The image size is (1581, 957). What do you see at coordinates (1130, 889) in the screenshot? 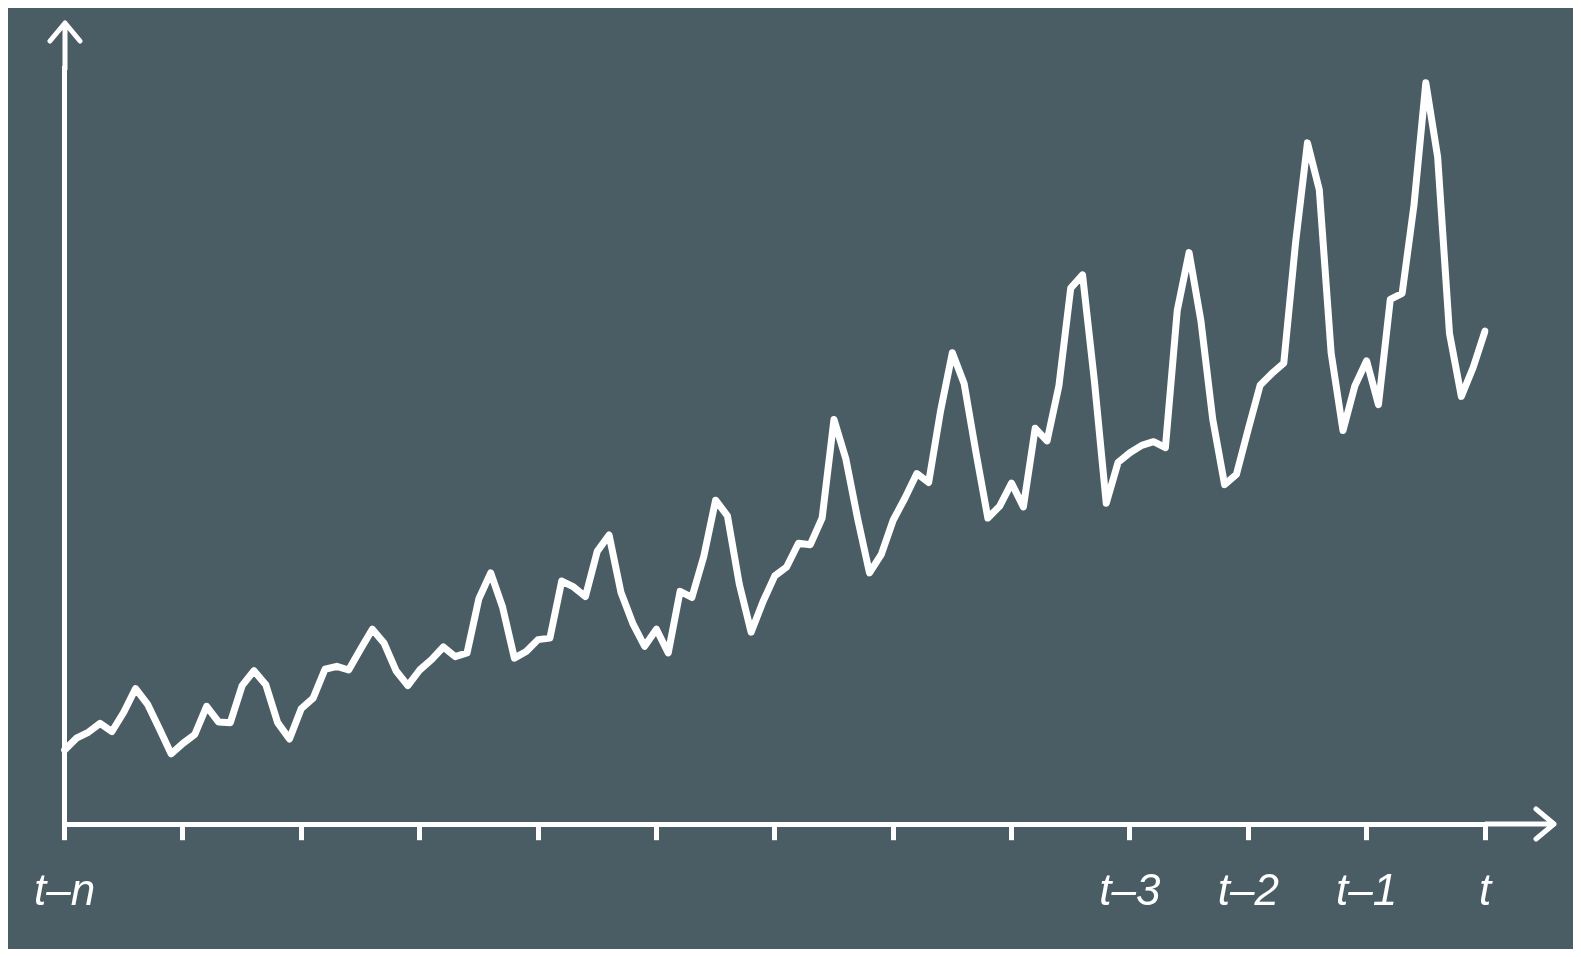
I see `x-tick-label: t–3` at bounding box center [1130, 889].